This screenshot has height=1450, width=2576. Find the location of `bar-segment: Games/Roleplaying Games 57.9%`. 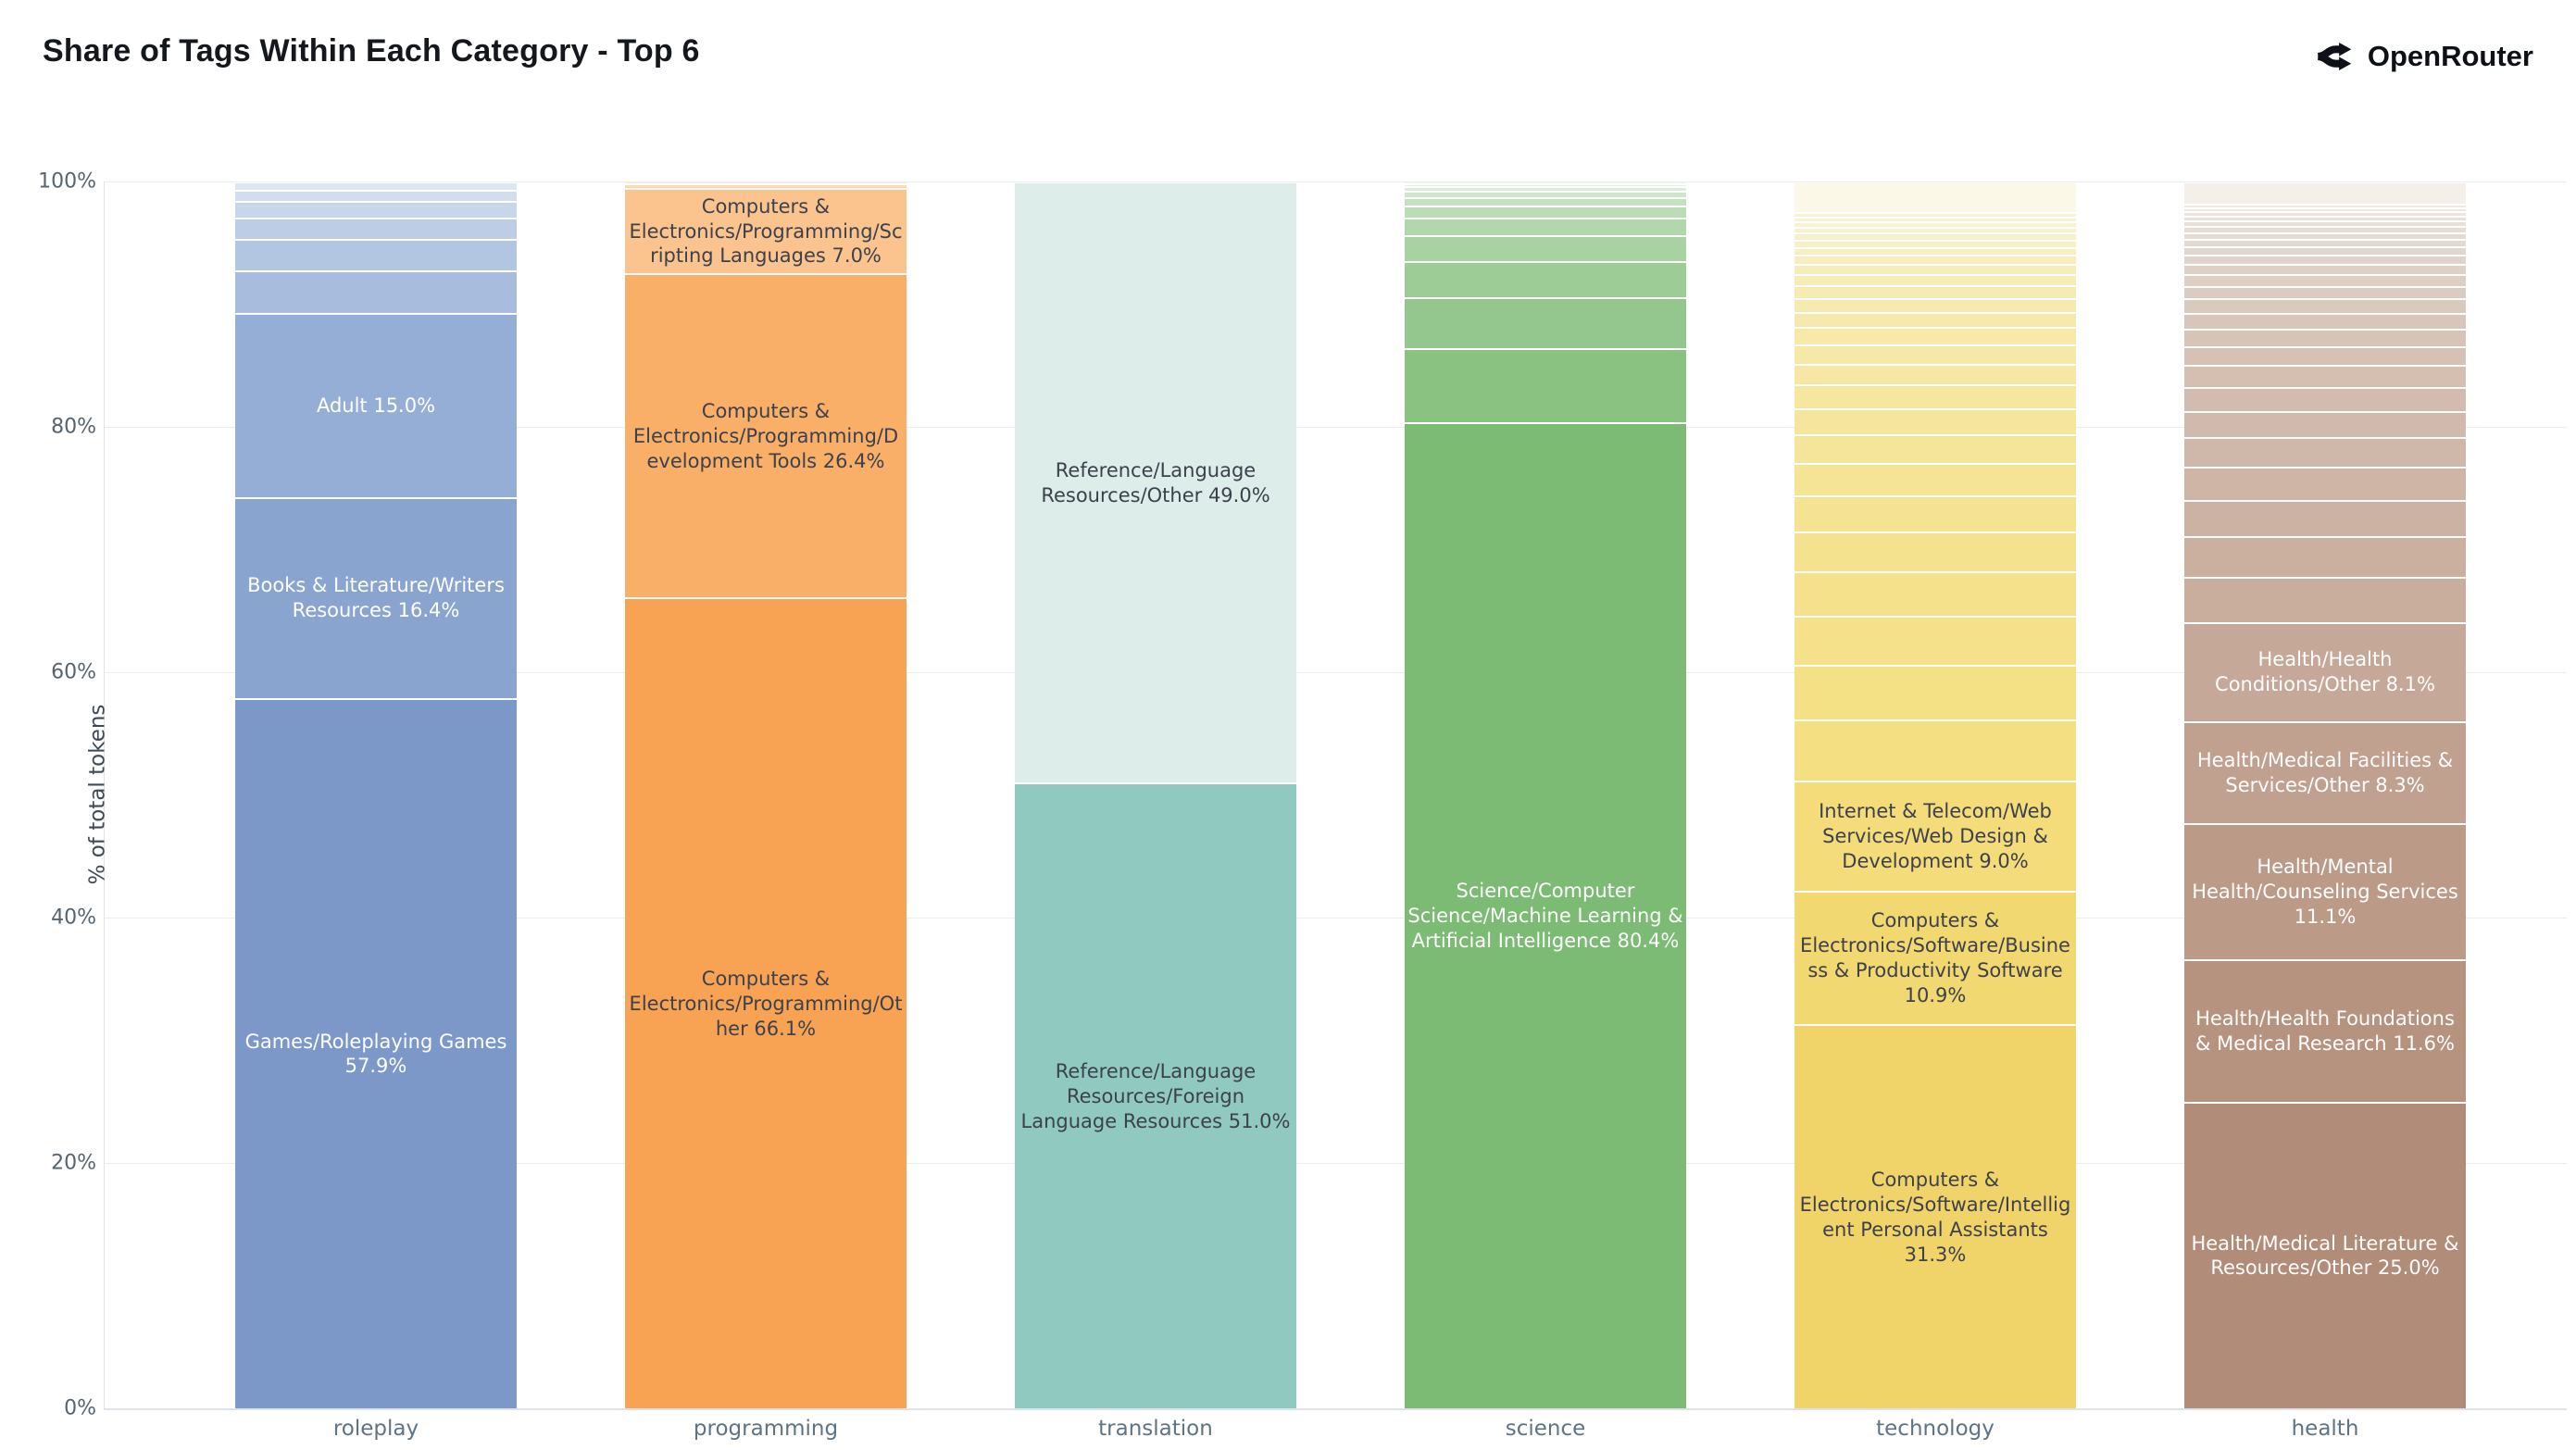

bar-segment: Games/Roleplaying Games 57.9% is located at coordinates (376, 1053).